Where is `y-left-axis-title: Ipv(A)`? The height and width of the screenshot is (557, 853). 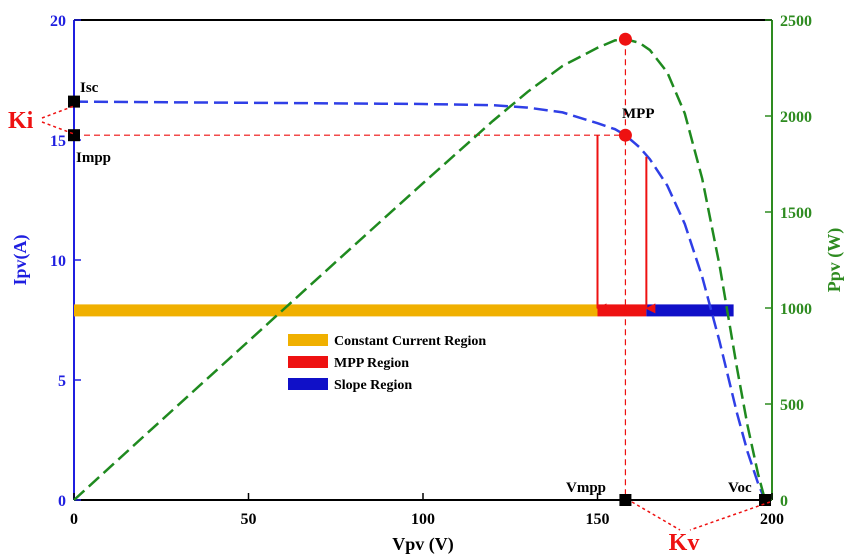
y-left-axis-title: Ipv(A) is located at coordinates (20, 259).